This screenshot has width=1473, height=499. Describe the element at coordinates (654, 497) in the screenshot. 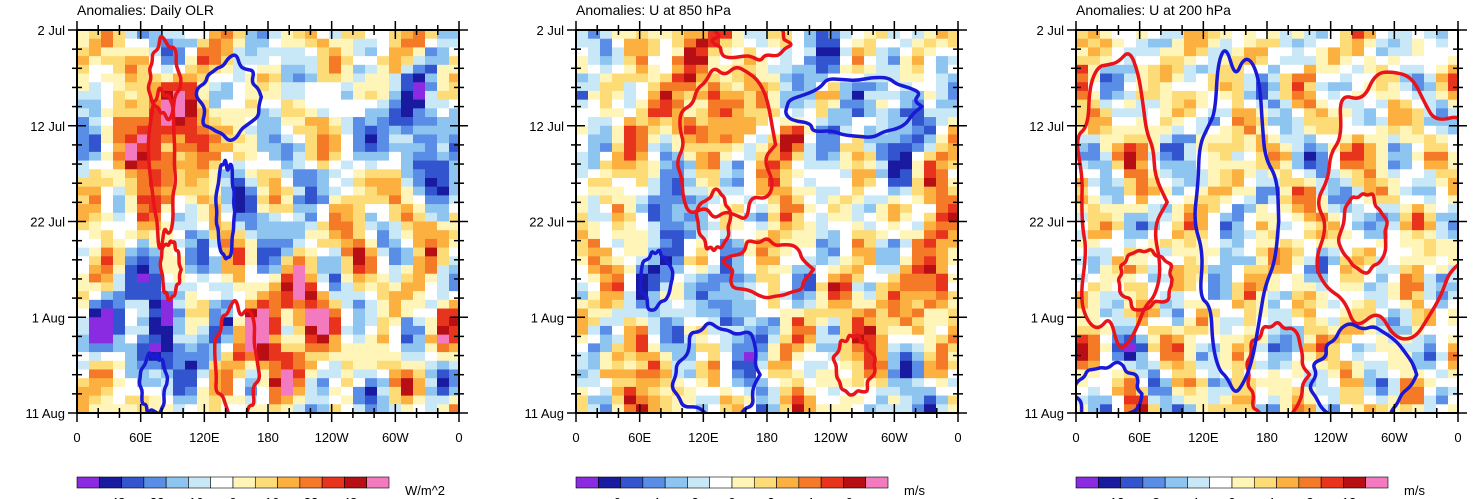

I see `colorbar-tick-label: -4` at that location.